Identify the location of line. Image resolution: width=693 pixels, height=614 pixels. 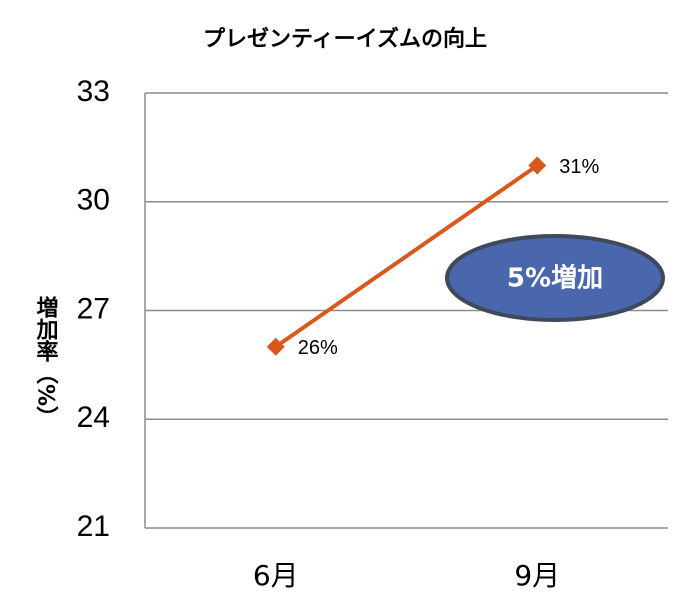
(406, 256).